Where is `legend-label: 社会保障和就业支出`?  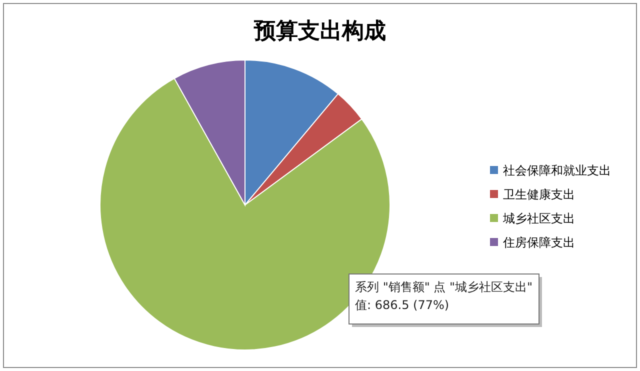 legend-label: 社会保障和就业支出 is located at coordinates (557, 171).